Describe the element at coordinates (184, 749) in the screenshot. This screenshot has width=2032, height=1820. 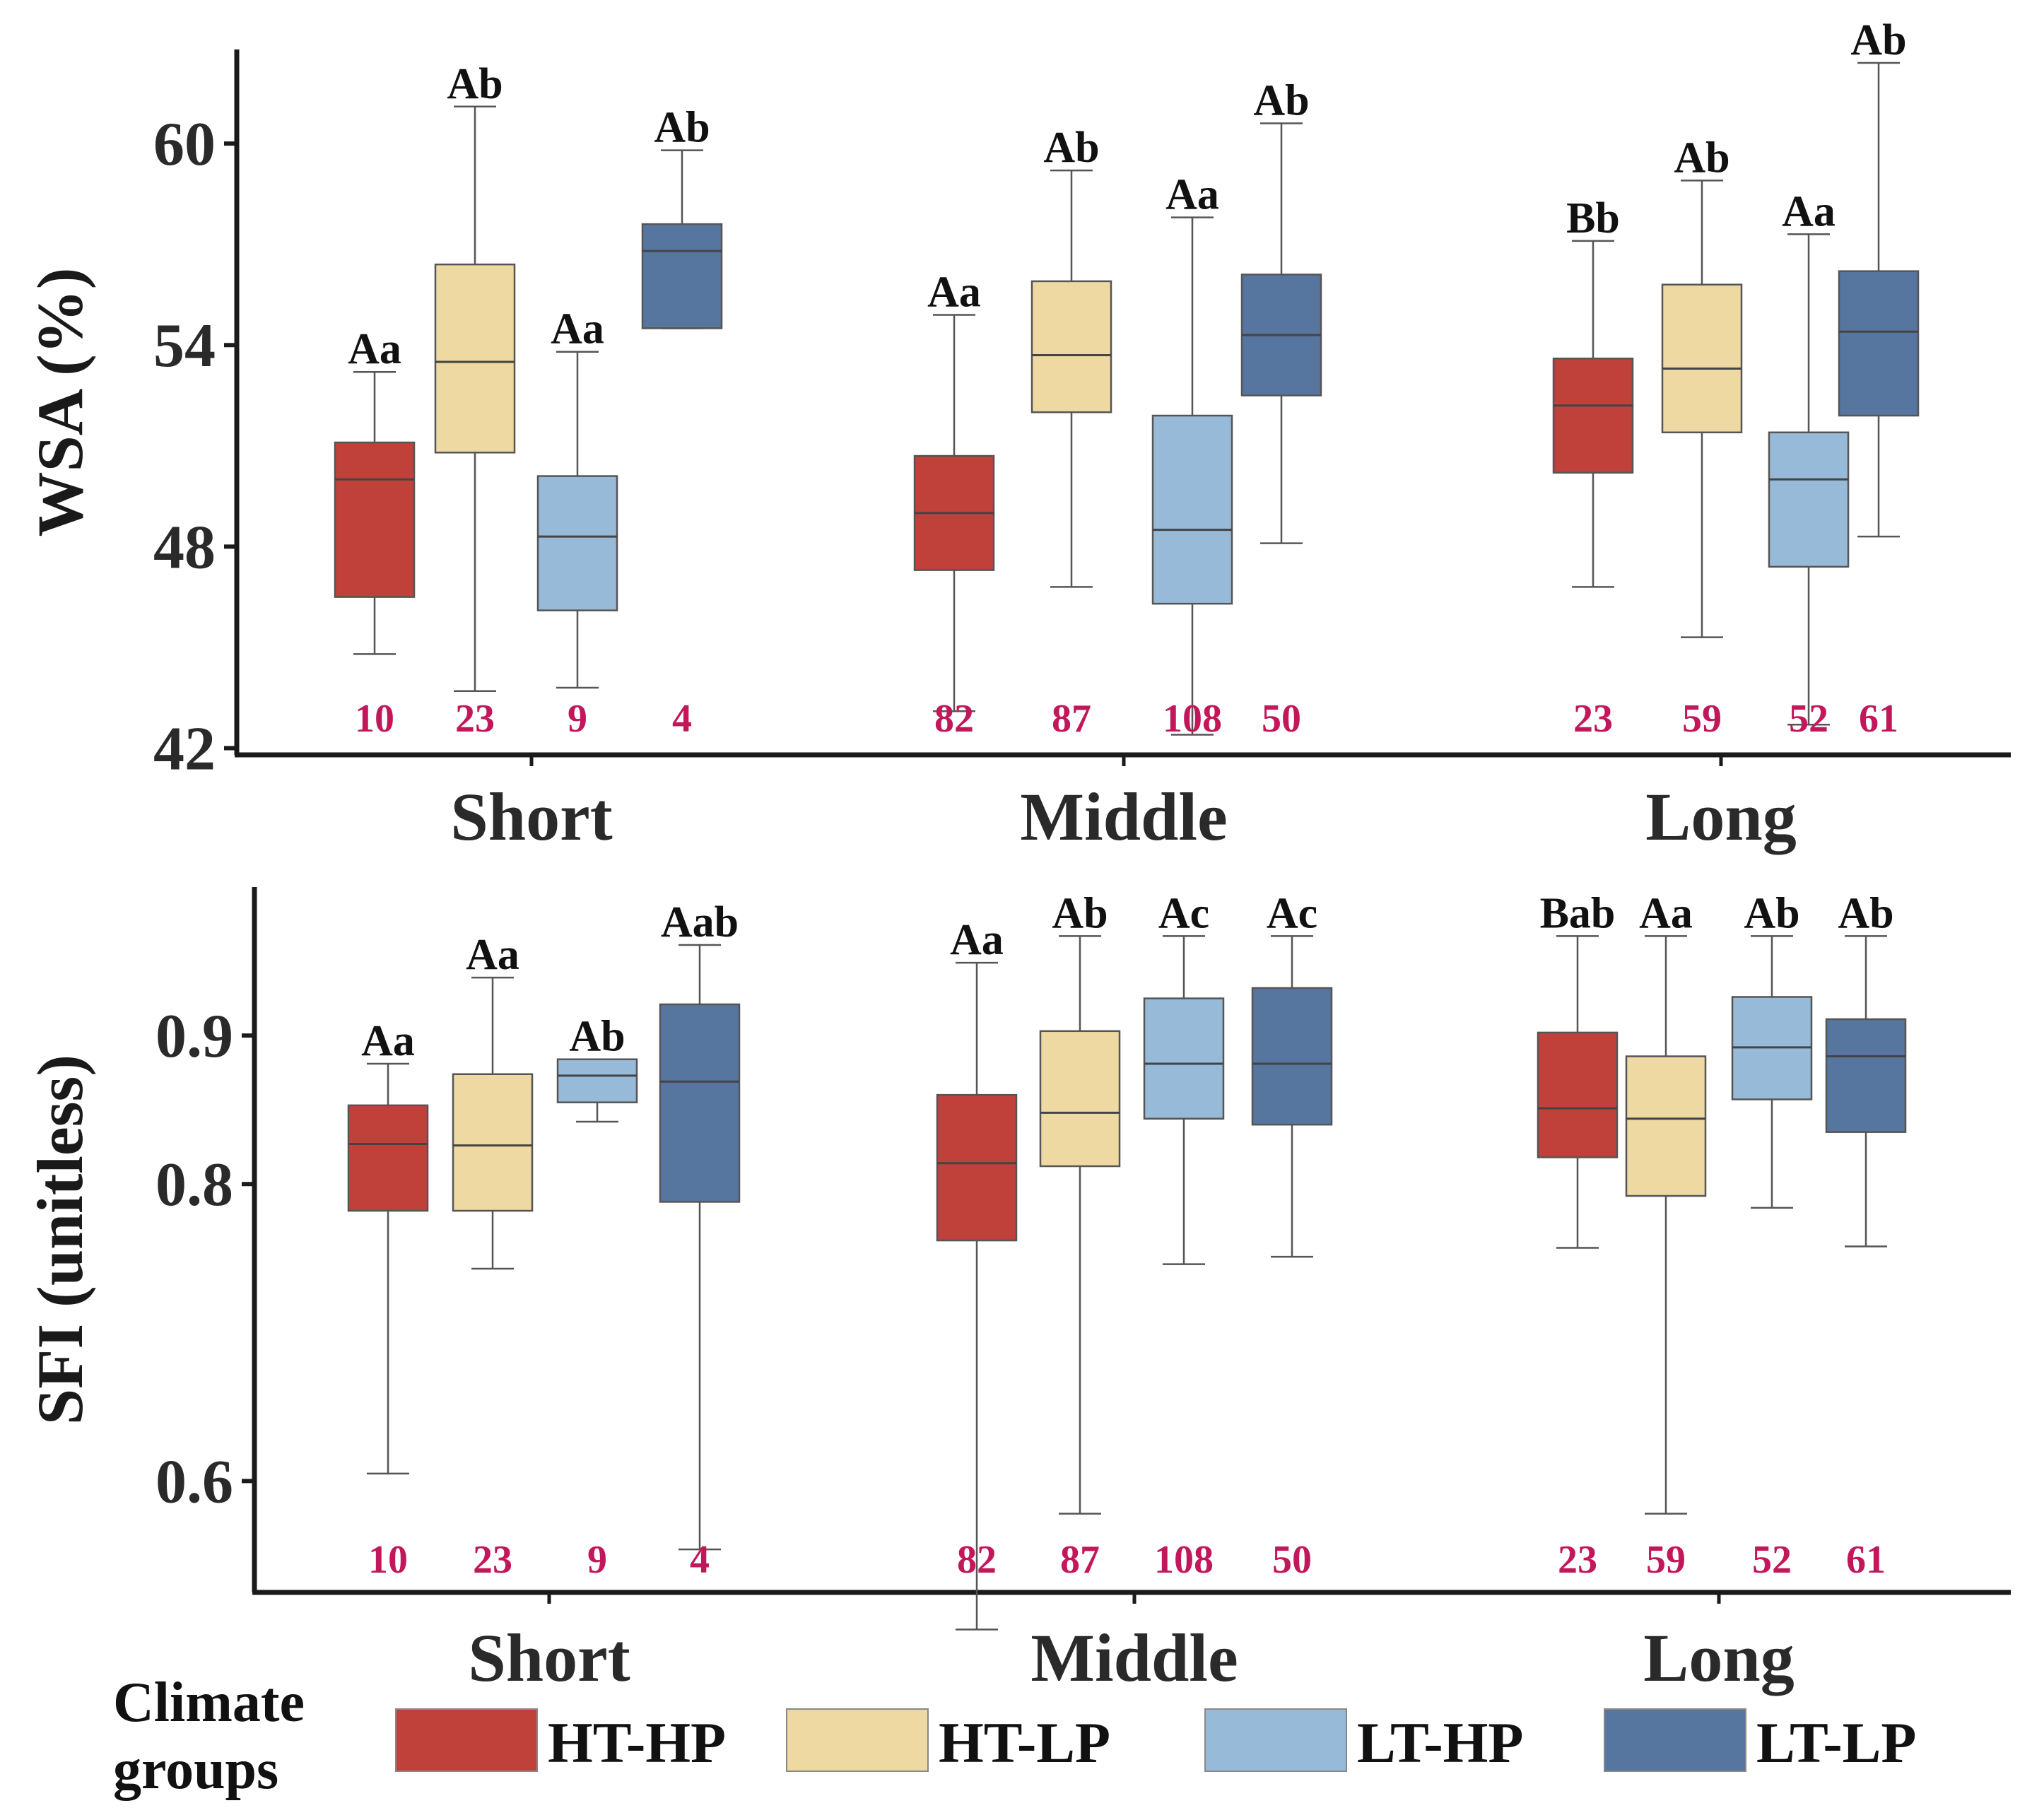
I see `y-tick-label: 42` at that location.